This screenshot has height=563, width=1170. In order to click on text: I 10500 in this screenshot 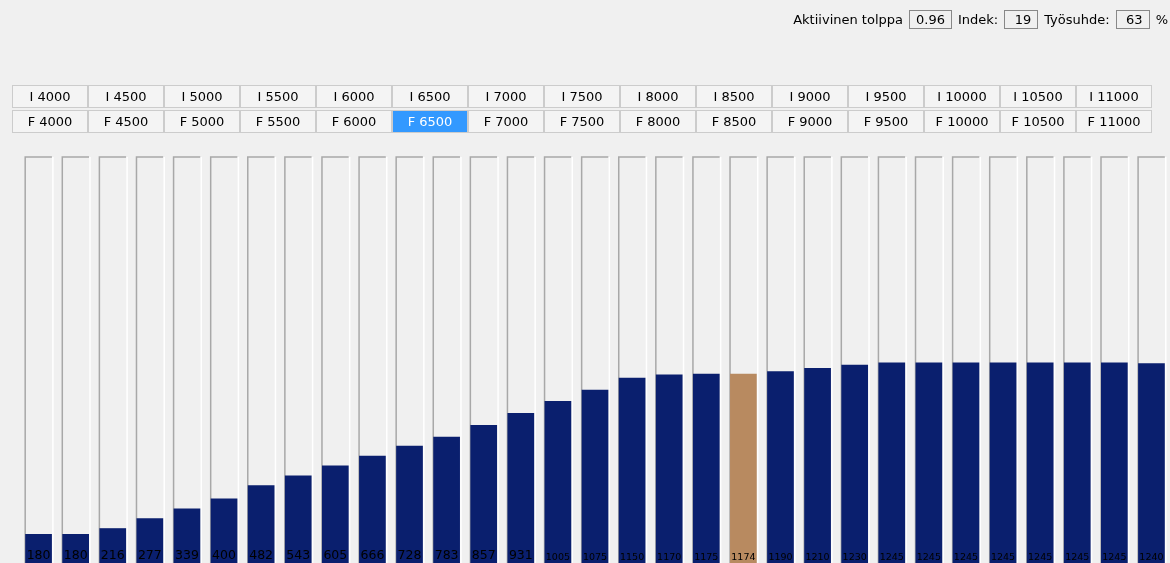, I will do `click(1038, 96)`.